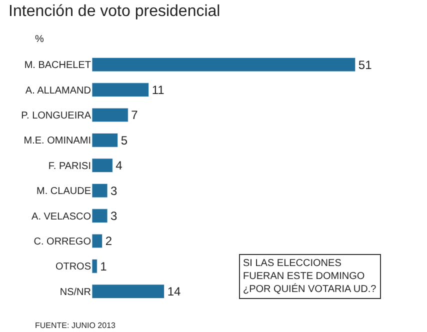  Describe the element at coordinates (114, 11) in the screenshot. I see `chart-title: Intención de voto presidencial` at that location.